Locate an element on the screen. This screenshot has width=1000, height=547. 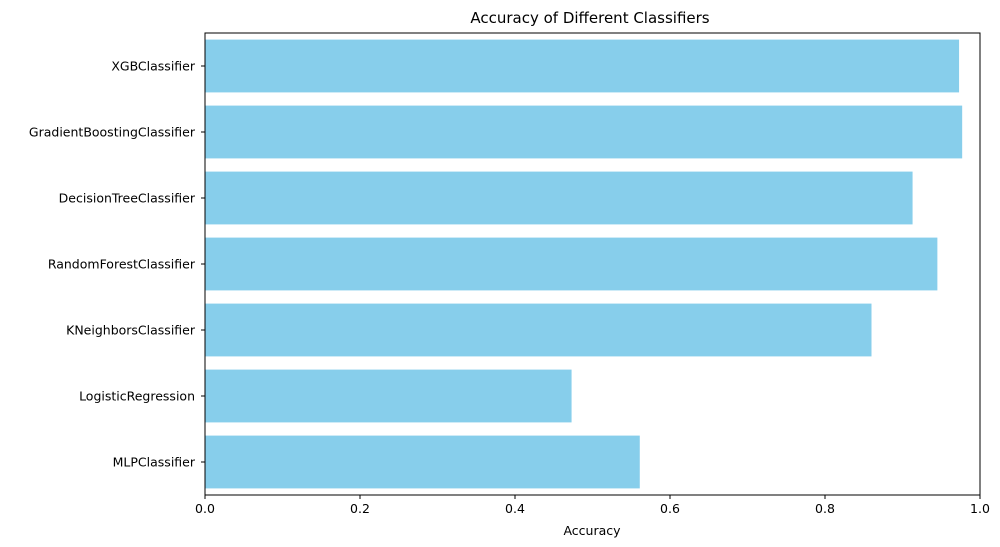
y-tick-label: RandomForestClassifier is located at coordinates (122, 264).